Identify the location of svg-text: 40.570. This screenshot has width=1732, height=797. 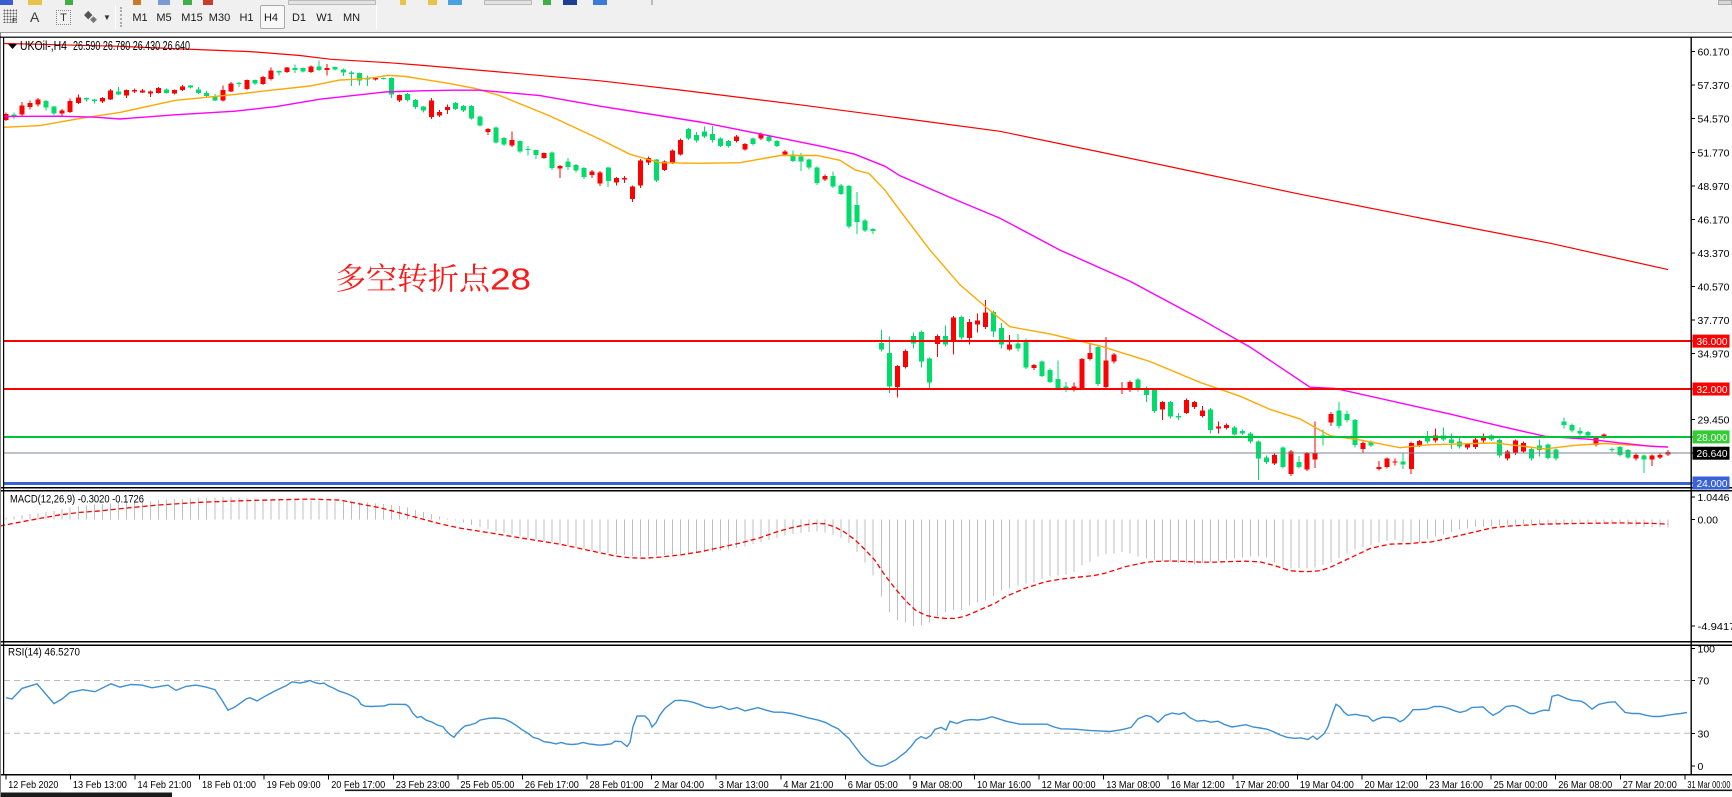
(1714, 287).